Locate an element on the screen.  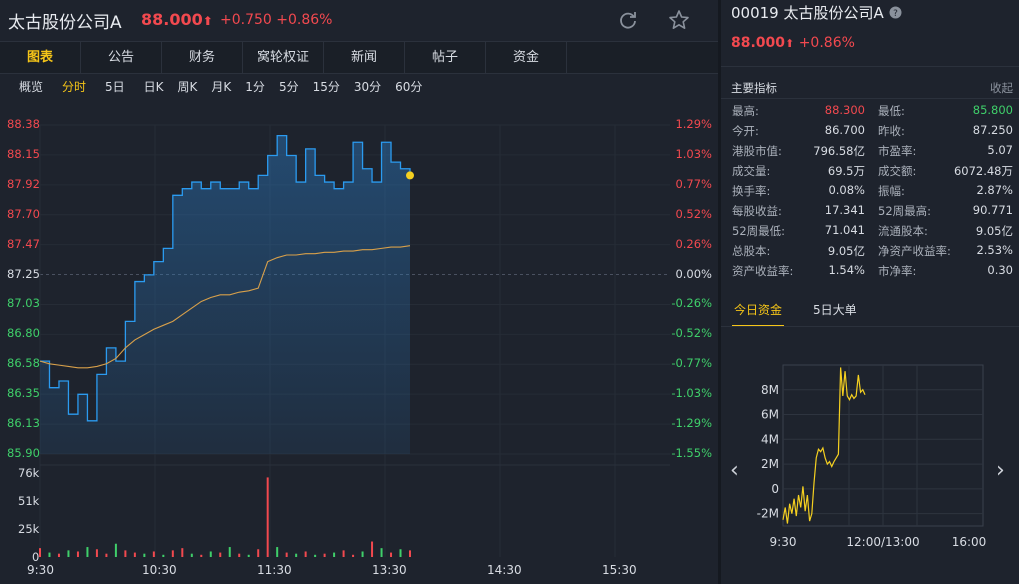
metric-label: 最低: is located at coordinates (891, 111).